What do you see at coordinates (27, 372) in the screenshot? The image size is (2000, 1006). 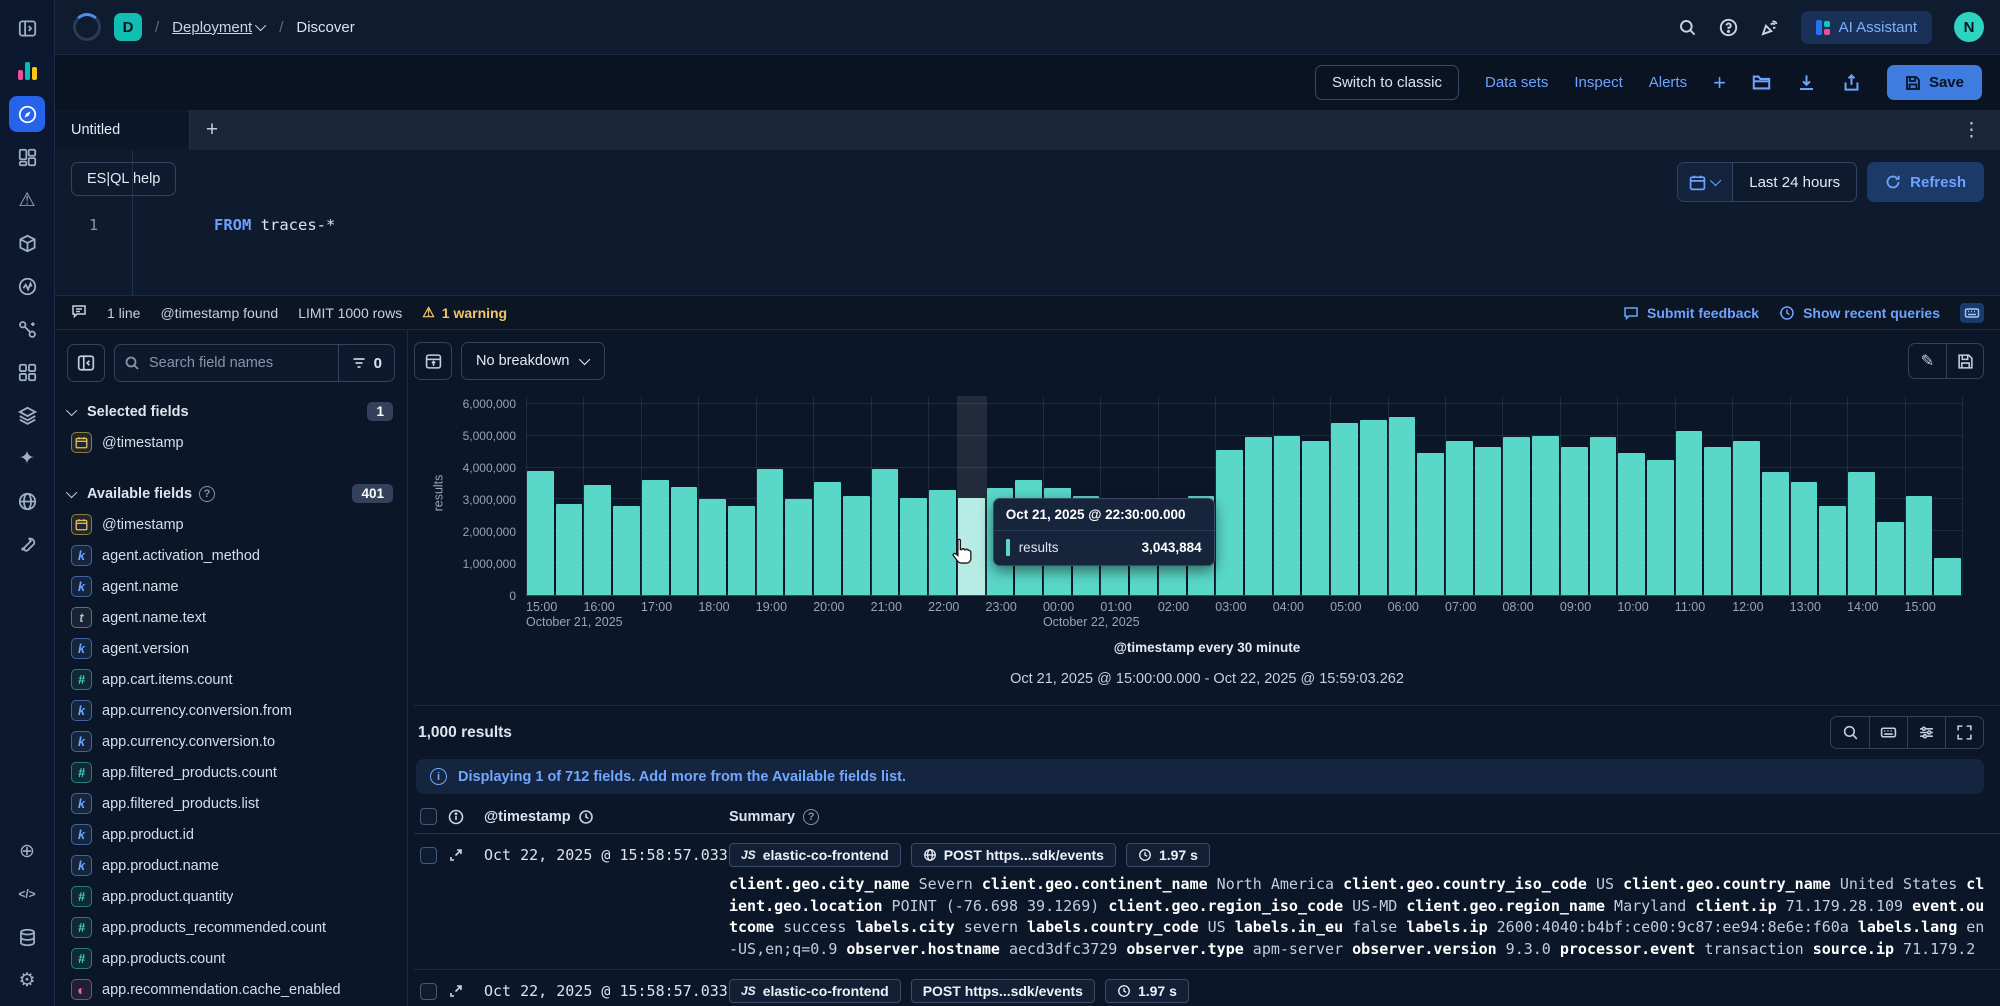 I see `nav-apps-grid-icon` at bounding box center [27, 372].